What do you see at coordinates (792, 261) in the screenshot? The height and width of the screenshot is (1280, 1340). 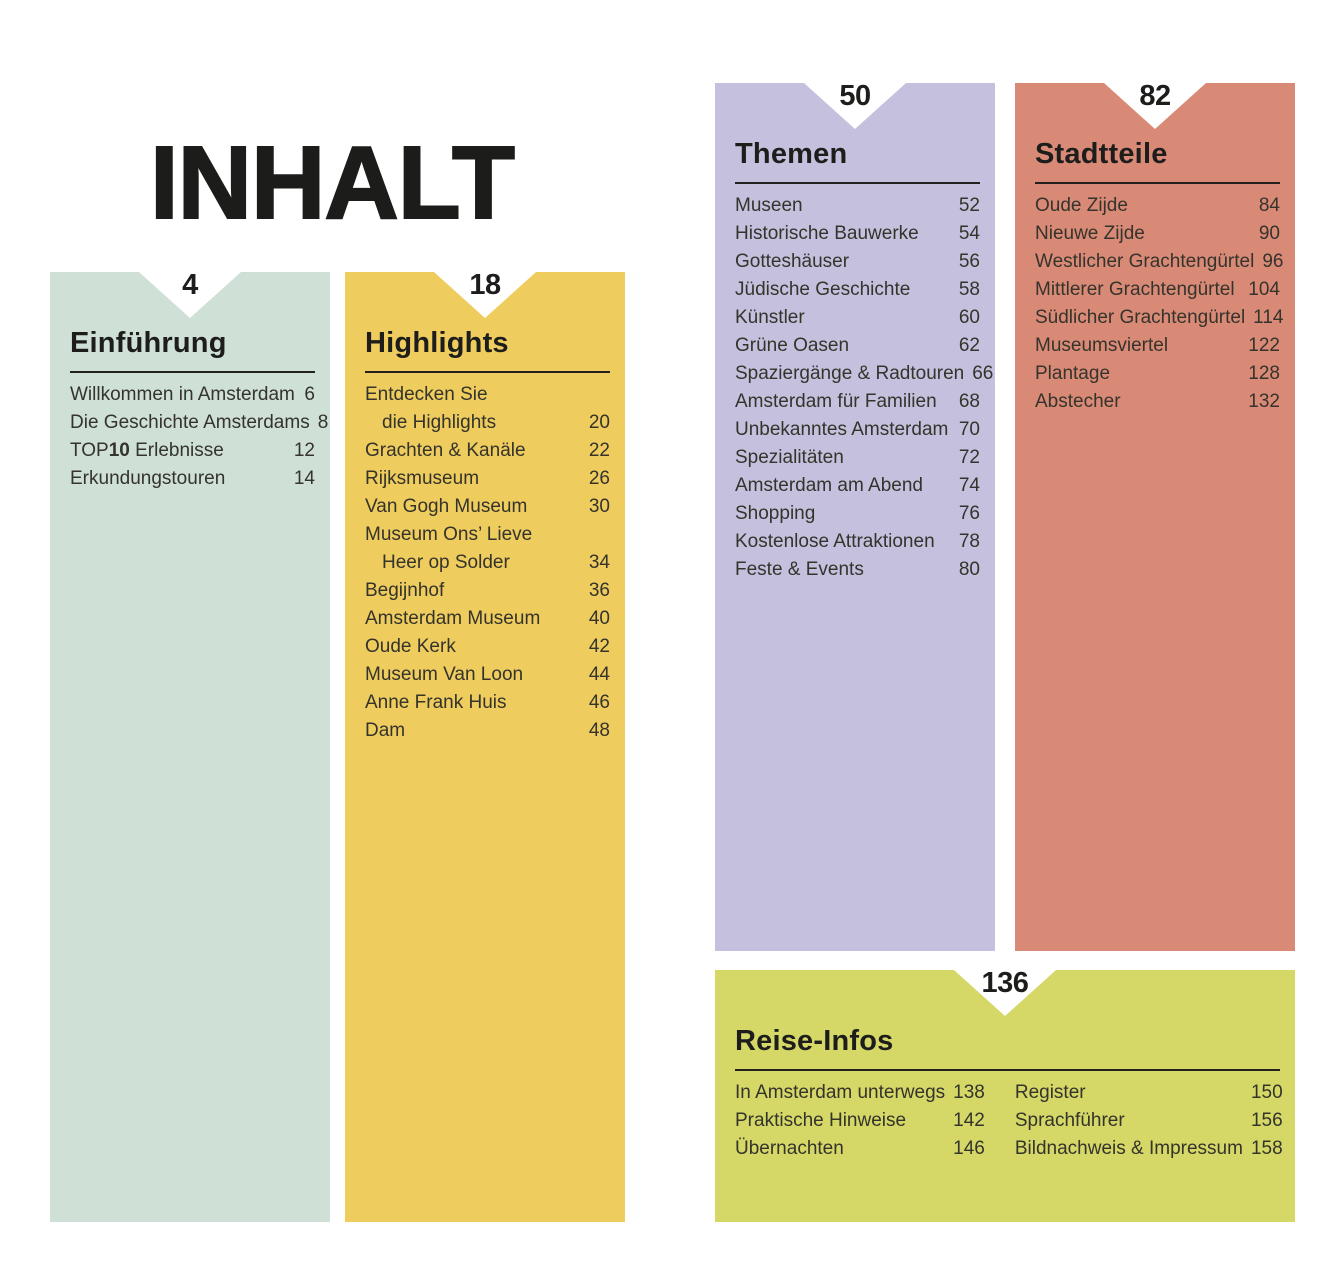 I see `toc-entry-label: Gotteshäuser` at bounding box center [792, 261].